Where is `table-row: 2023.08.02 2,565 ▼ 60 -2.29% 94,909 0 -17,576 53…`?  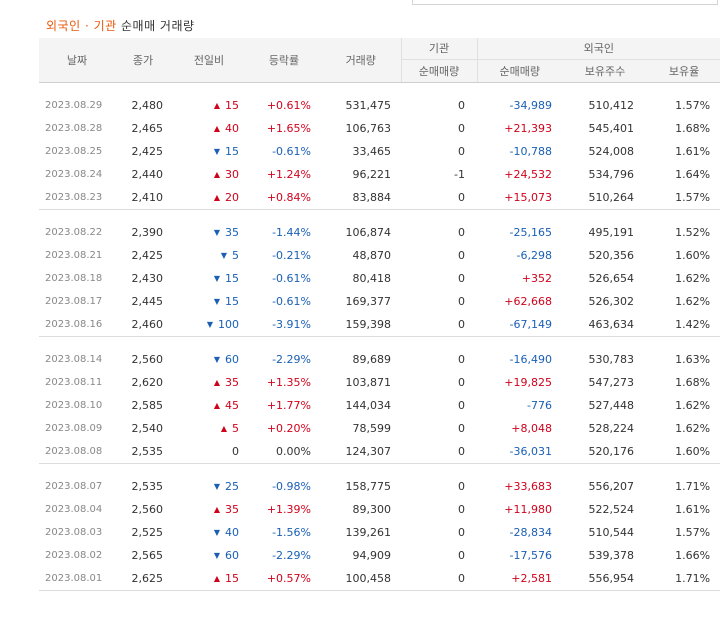
table-row: 2023.08.02 2,565 ▼ 60 -2.29% 94,909 0 -17,576 53… is located at coordinates (379, 555).